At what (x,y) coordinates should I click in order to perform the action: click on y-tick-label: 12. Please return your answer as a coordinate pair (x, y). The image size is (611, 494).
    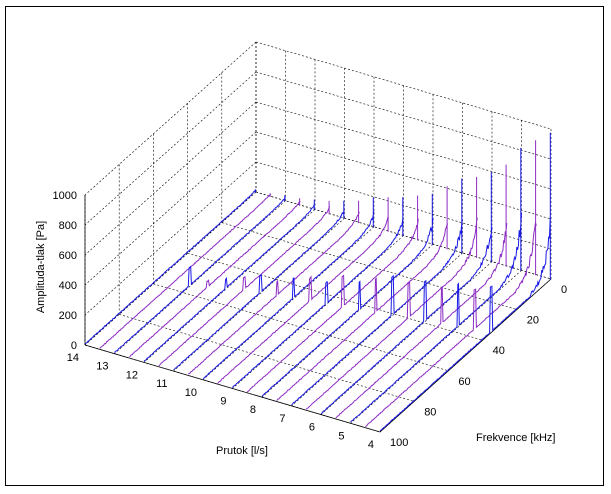
    Looking at the image, I should click on (132, 375).